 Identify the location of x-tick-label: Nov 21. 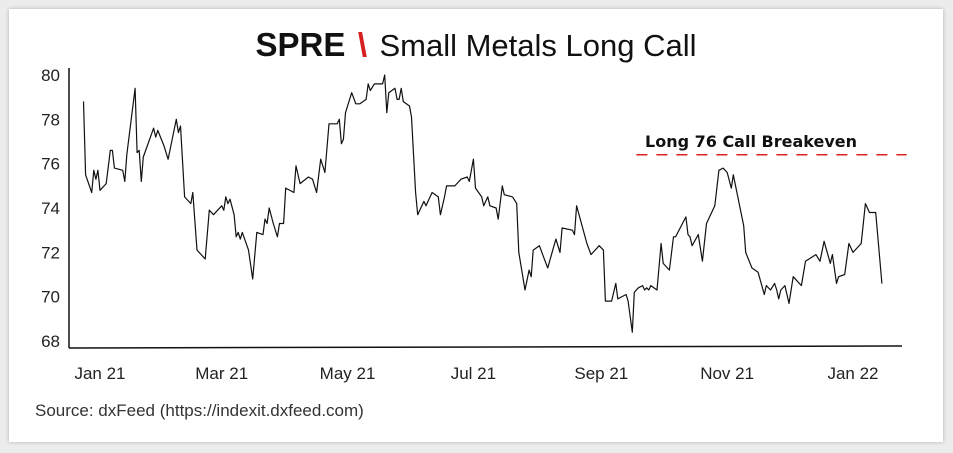
(727, 373).